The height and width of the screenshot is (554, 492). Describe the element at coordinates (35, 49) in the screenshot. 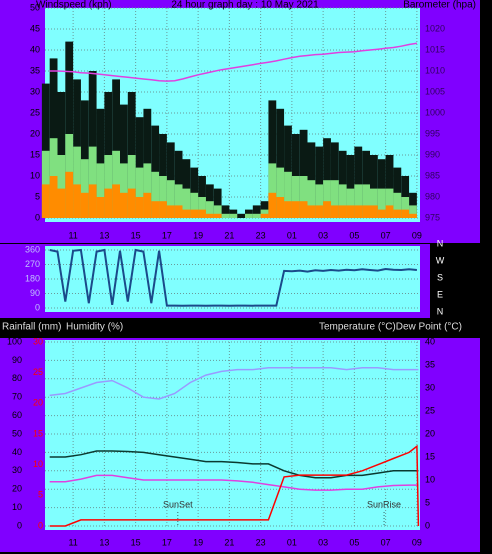

I see `y-tick-label: 40` at that location.